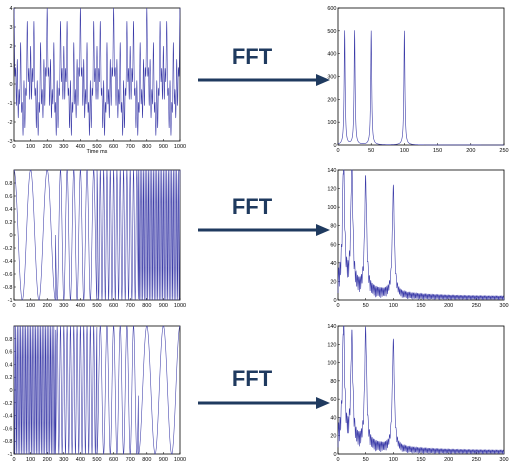  I want to click on y-tick-label: 0.8, so click(9, 184).